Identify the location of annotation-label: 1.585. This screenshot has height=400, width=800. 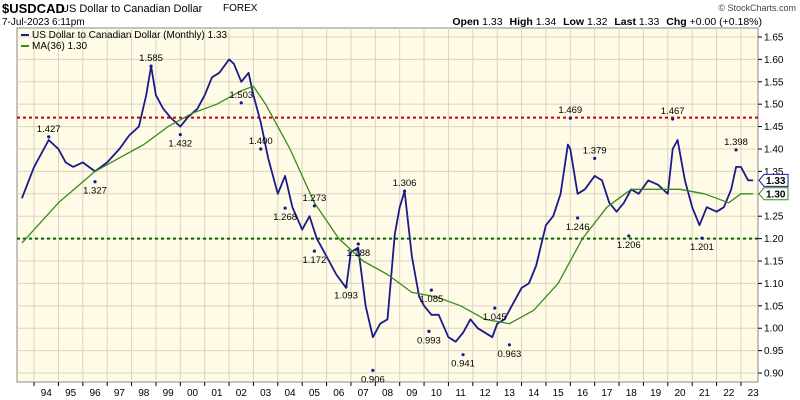
(151, 58).